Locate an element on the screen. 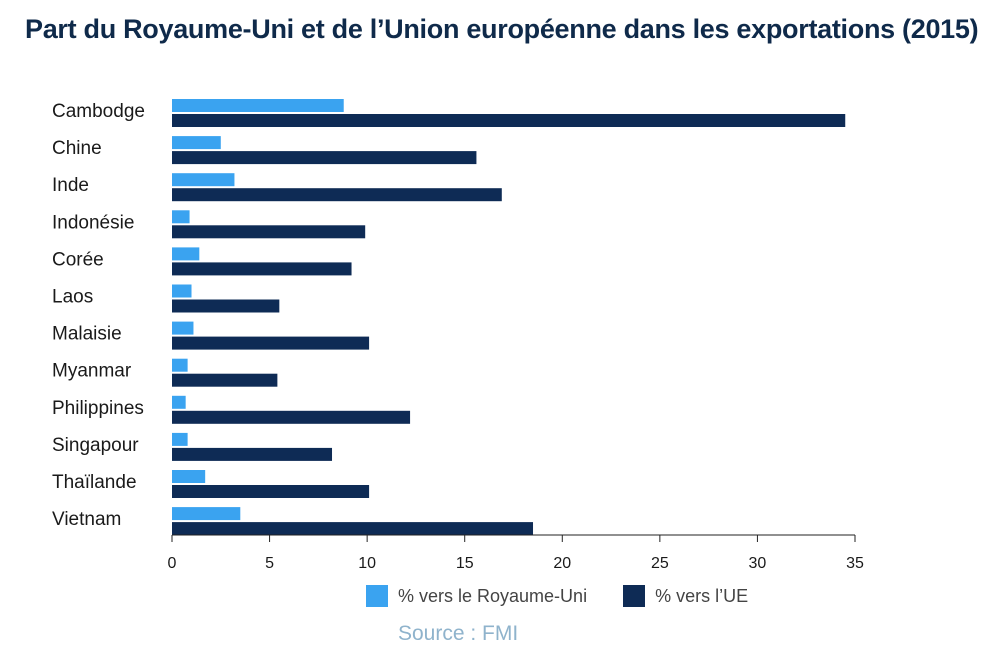 The image size is (1000, 666). legend-item-uk: % vers le Royaume-Uni is located at coordinates (476, 596).